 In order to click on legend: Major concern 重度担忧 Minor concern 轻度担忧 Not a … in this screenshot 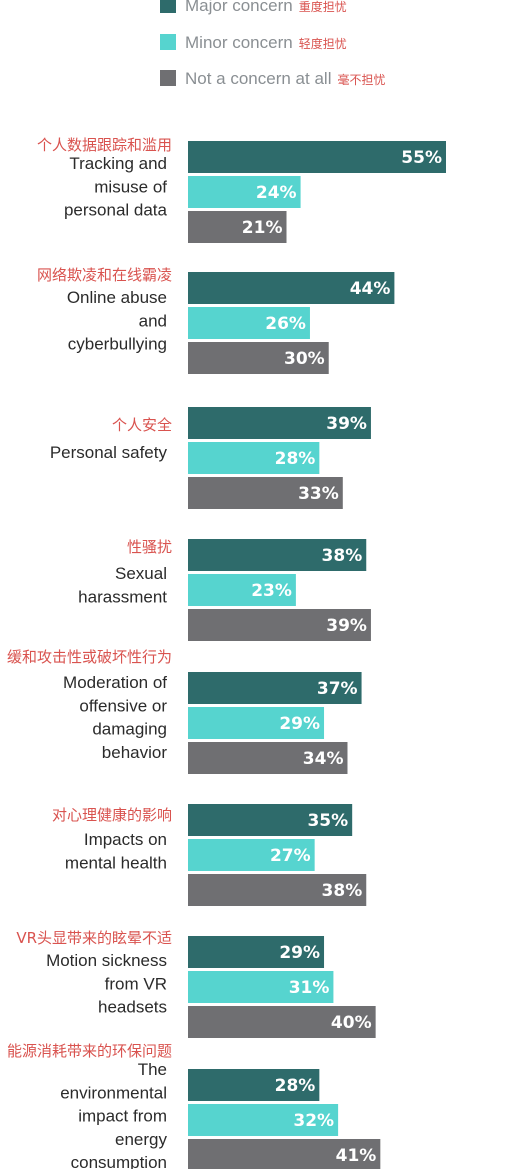, I will do `click(272, 44)`.